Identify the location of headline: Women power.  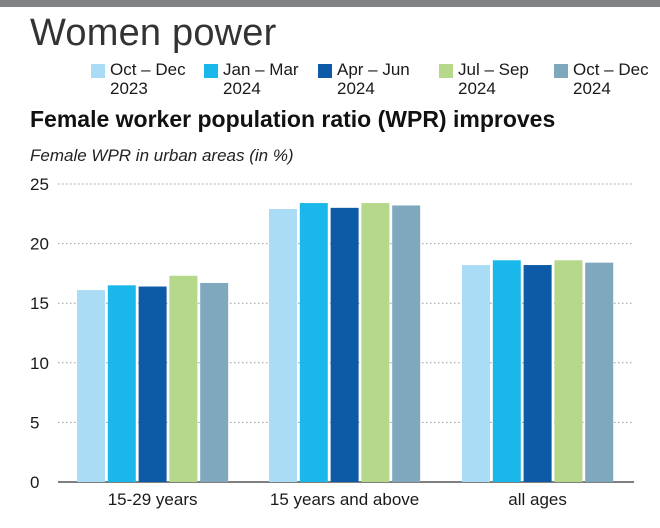
(153, 33).